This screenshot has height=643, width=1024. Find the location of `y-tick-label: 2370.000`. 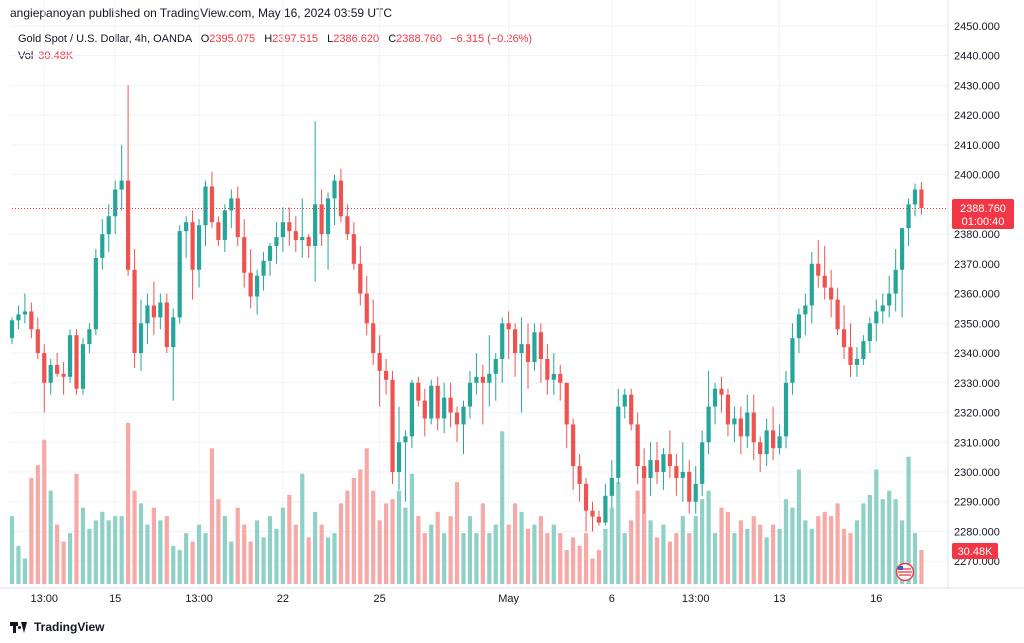

y-tick-label: 2370.000 is located at coordinates (977, 265).